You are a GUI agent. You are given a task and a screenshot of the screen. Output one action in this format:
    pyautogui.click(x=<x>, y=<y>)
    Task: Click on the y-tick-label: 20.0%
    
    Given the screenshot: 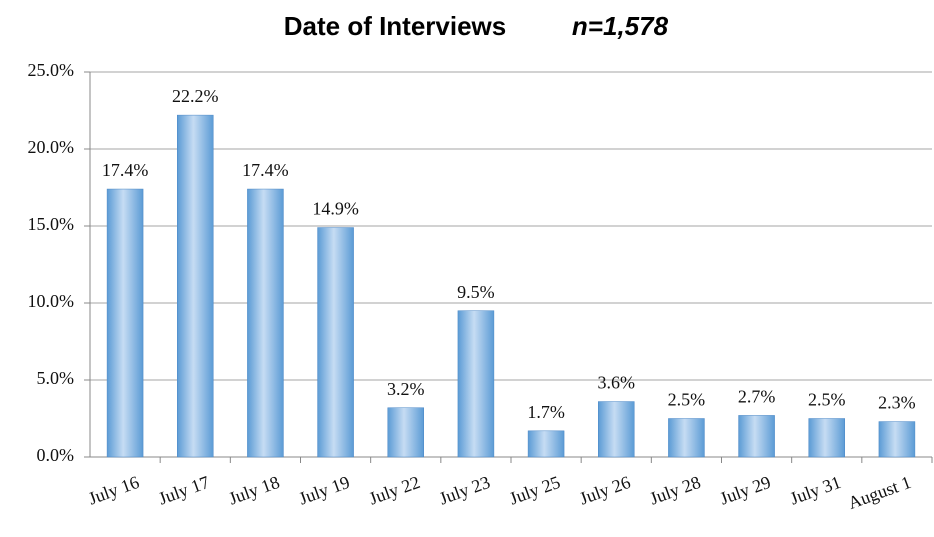 What is the action you would take?
    pyautogui.click(x=51, y=147)
    